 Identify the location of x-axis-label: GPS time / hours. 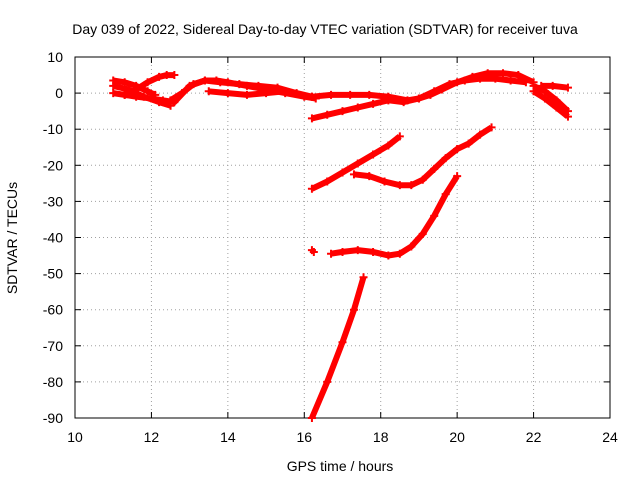
(340, 466).